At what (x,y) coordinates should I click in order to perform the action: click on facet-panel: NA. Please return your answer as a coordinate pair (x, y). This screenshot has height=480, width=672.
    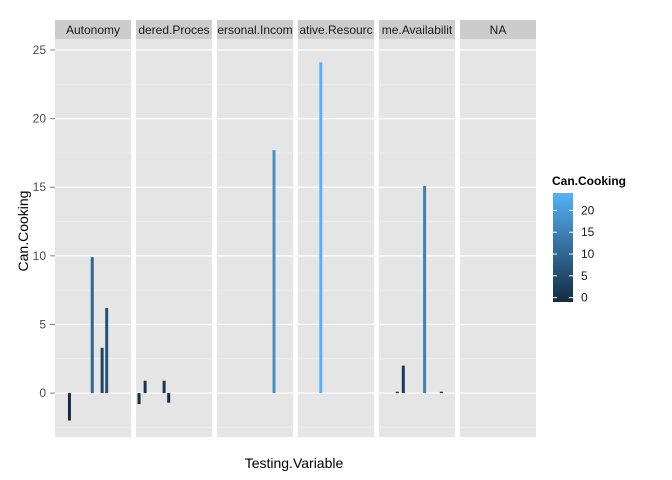
    Looking at the image, I should click on (498, 228).